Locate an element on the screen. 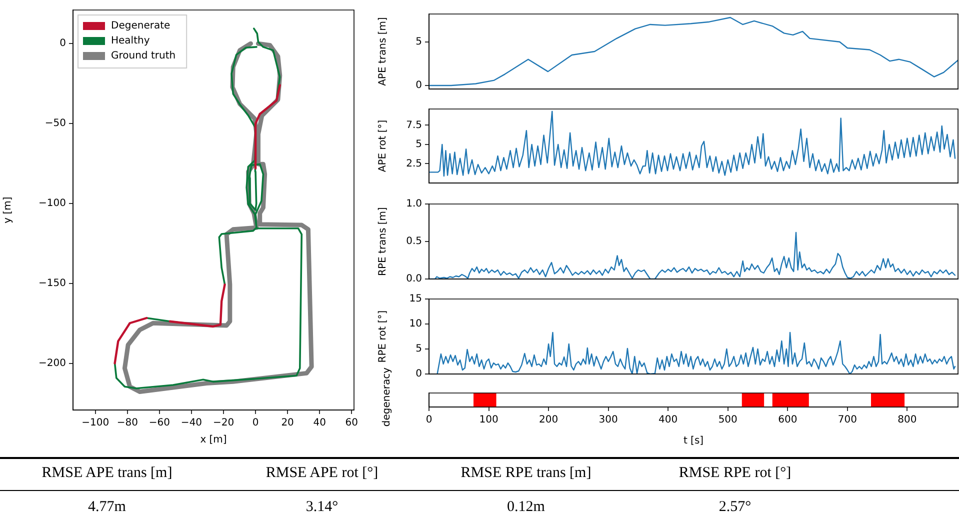 Image resolution: width=959 pixels, height=522 pixels. y-axis-title: degeneracy is located at coordinates (387, 397).